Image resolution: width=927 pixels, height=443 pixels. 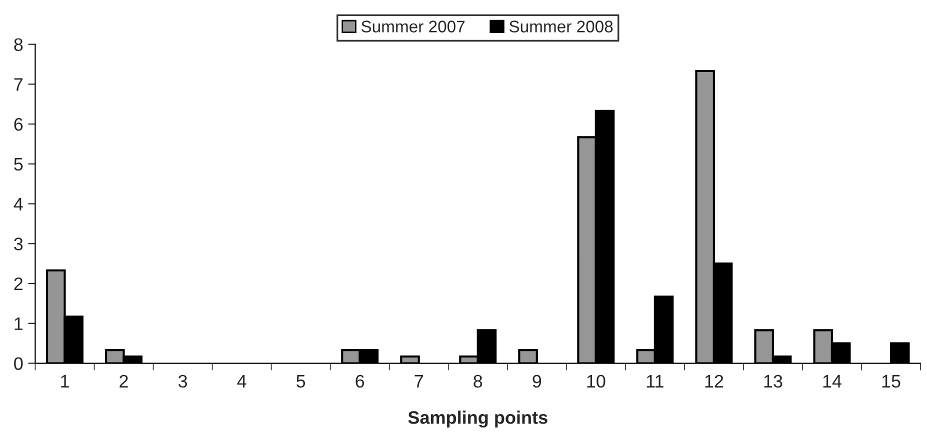 What do you see at coordinates (18, 324) in the screenshot?
I see `y-tick-label: 1` at bounding box center [18, 324].